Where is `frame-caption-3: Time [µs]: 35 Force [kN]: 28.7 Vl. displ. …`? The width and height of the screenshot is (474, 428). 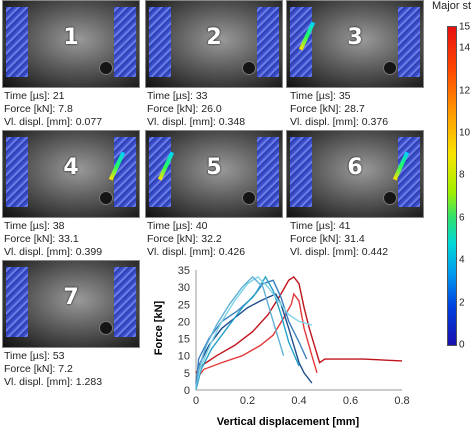 frame-caption-3: Time [µs]: 35 Force [kN]: 28.7 Vl. displ. … is located at coordinates (339, 109).